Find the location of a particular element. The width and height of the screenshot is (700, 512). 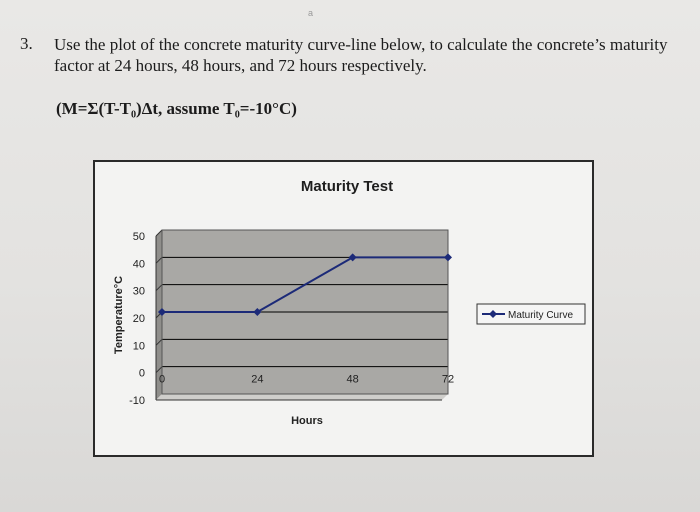

x-axis-label: Hours is located at coordinates (307, 421).